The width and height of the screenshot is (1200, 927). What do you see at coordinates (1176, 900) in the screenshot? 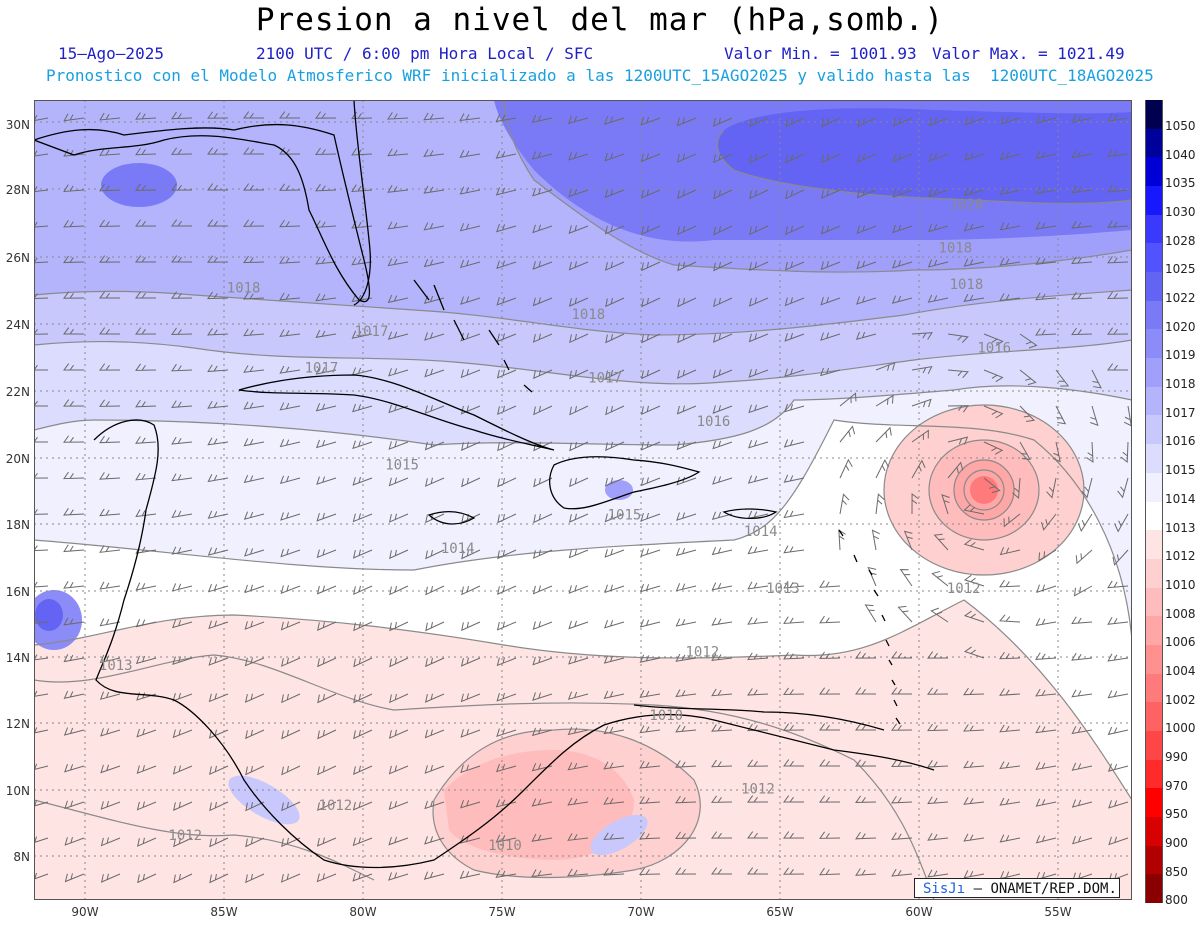
I see `legend-label-800: 800` at bounding box center [1176, 900].